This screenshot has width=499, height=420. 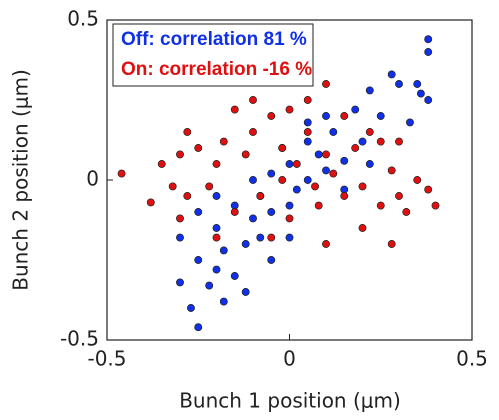 I want to click on y-tick-label: -0.5, so click(x=79, y=339).